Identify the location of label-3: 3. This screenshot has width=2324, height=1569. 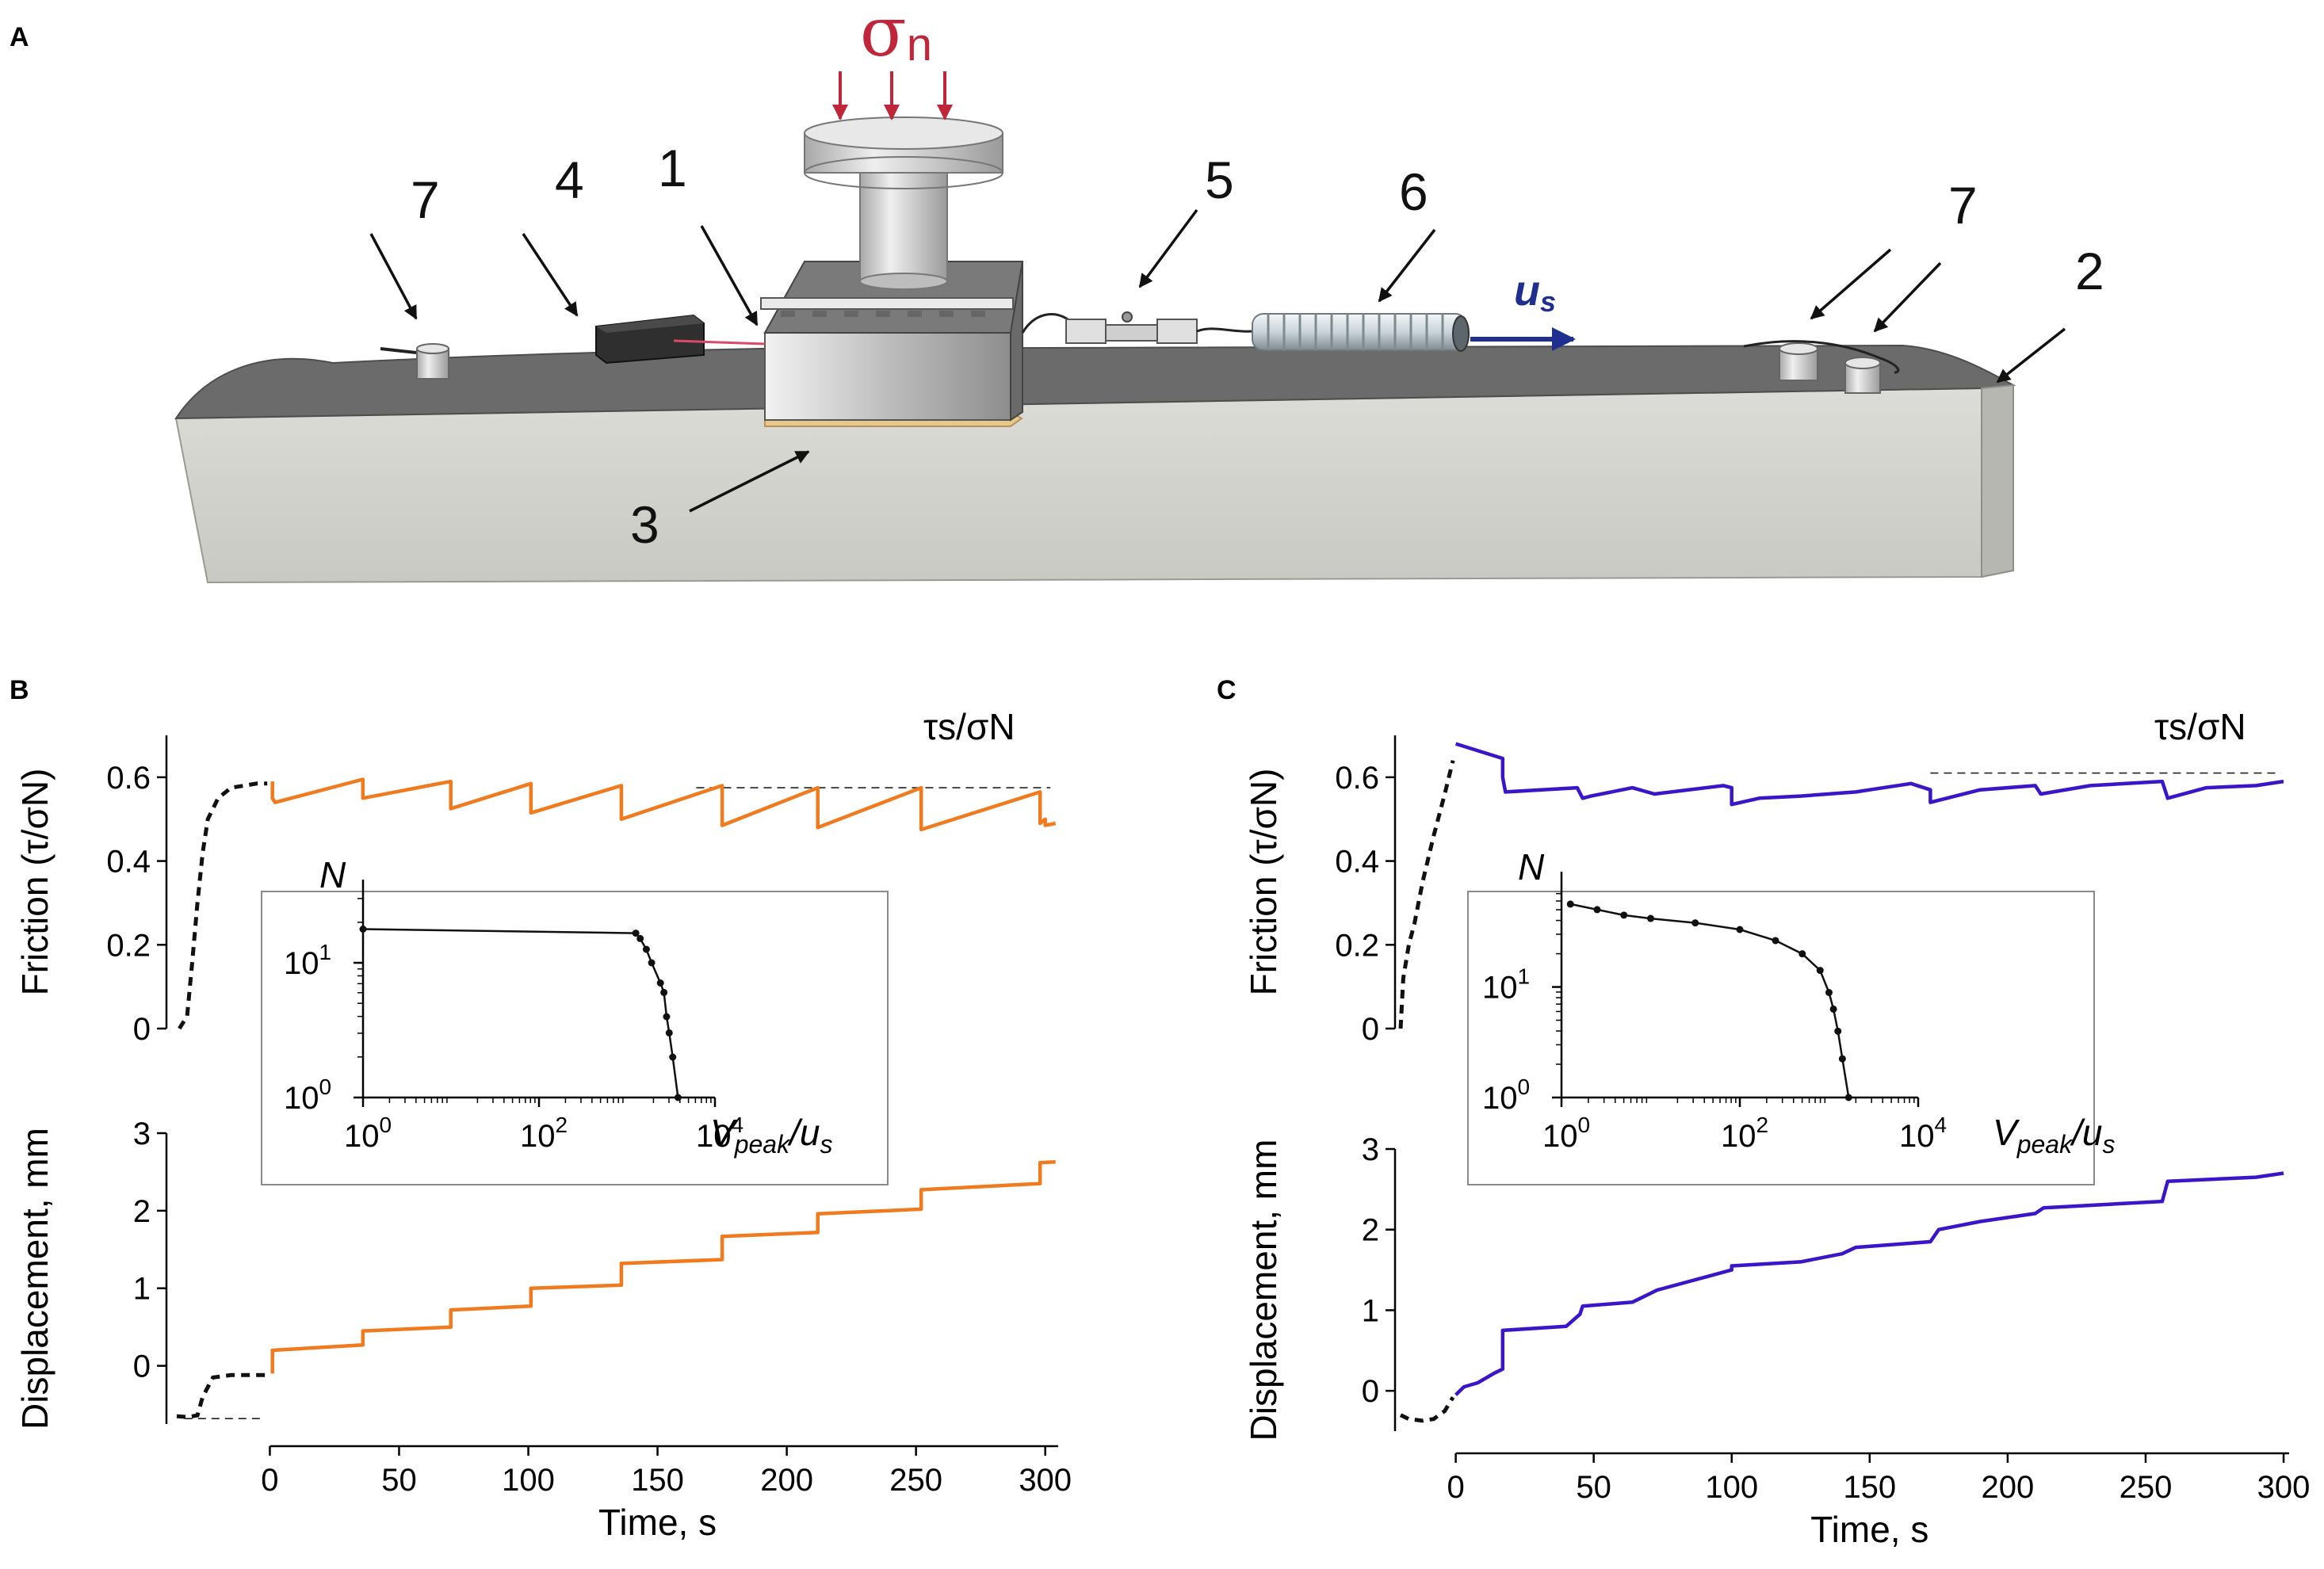
(644, 524).